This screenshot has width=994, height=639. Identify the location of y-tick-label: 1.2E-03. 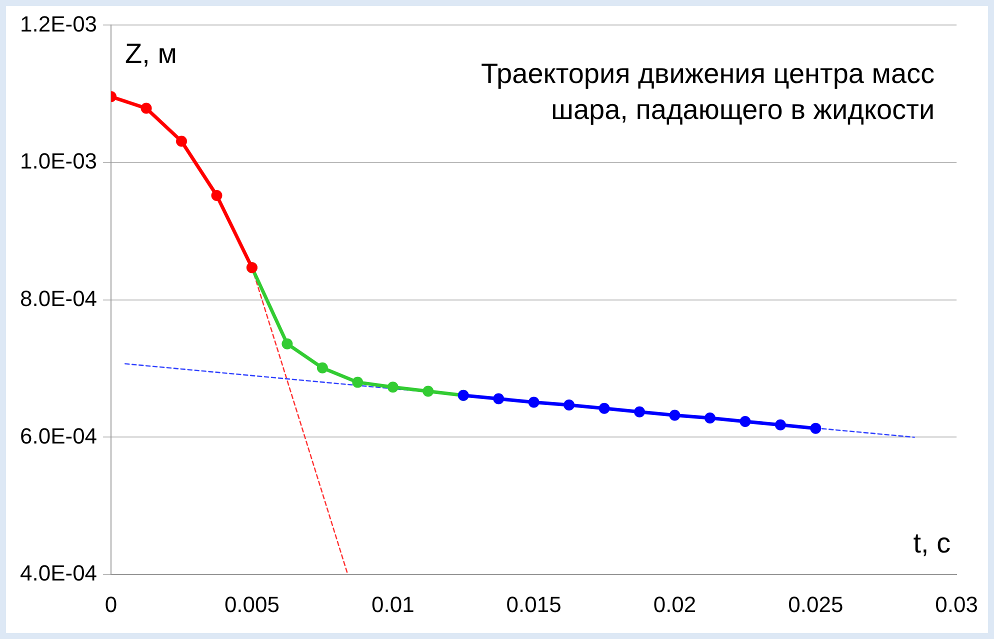
(59, 23).